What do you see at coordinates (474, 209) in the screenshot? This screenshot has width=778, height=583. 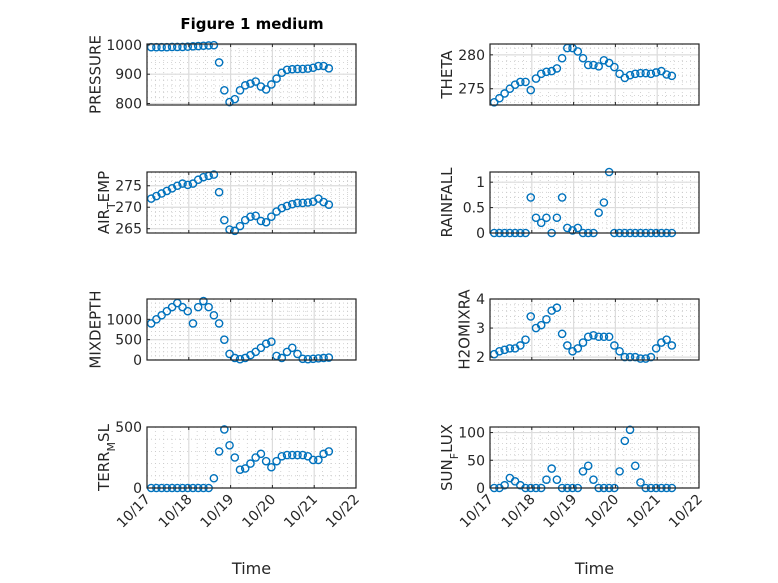 I see `y-tick-label: 0.5` at bounding box center [474, 209].